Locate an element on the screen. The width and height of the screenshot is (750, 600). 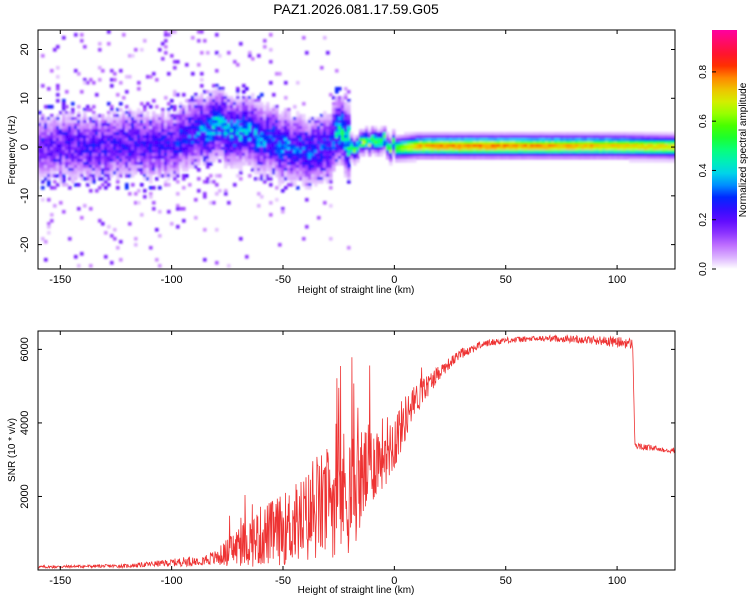
x-tick-label: -100 is located at coordinates (172, 581).